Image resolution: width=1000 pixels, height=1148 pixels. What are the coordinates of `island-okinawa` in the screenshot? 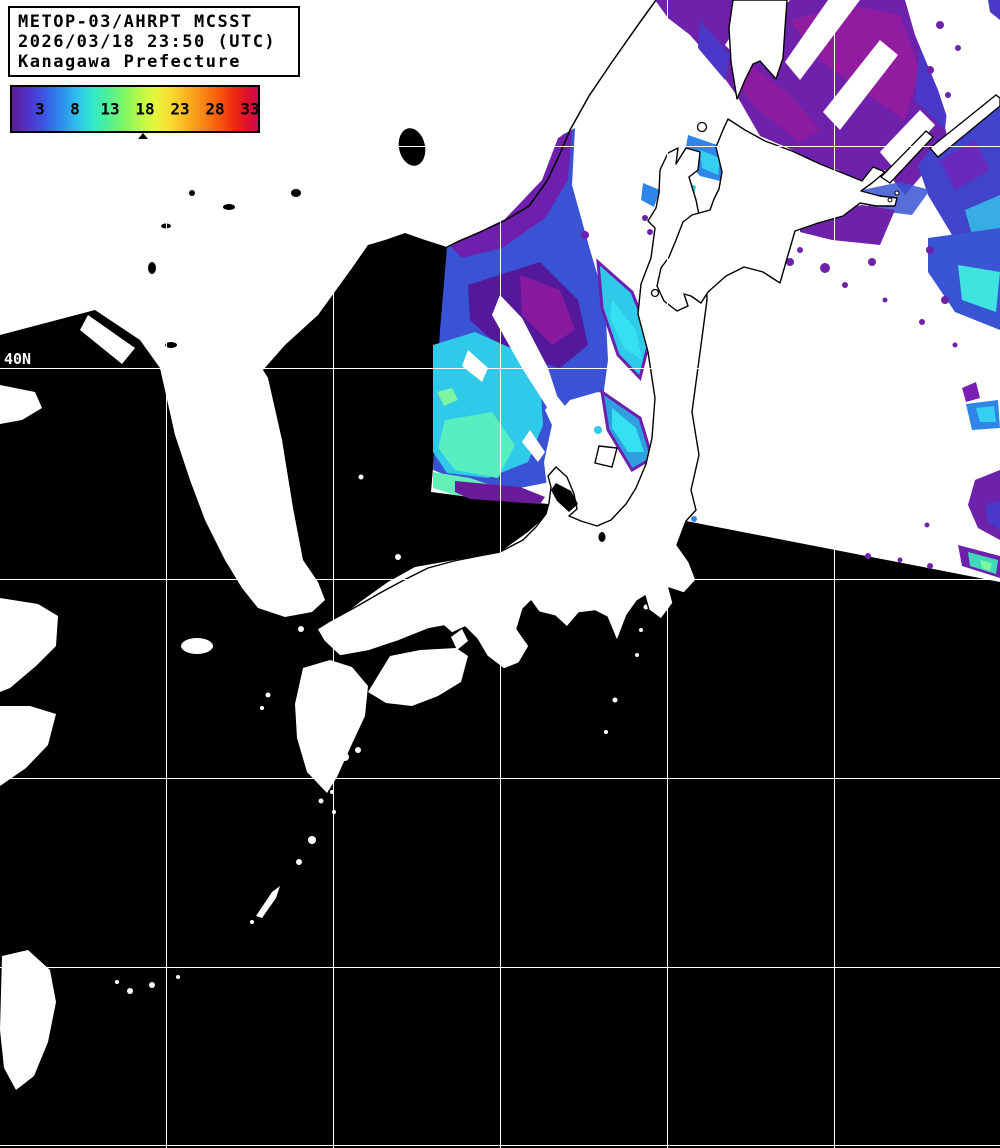 It's located at (268, 902).